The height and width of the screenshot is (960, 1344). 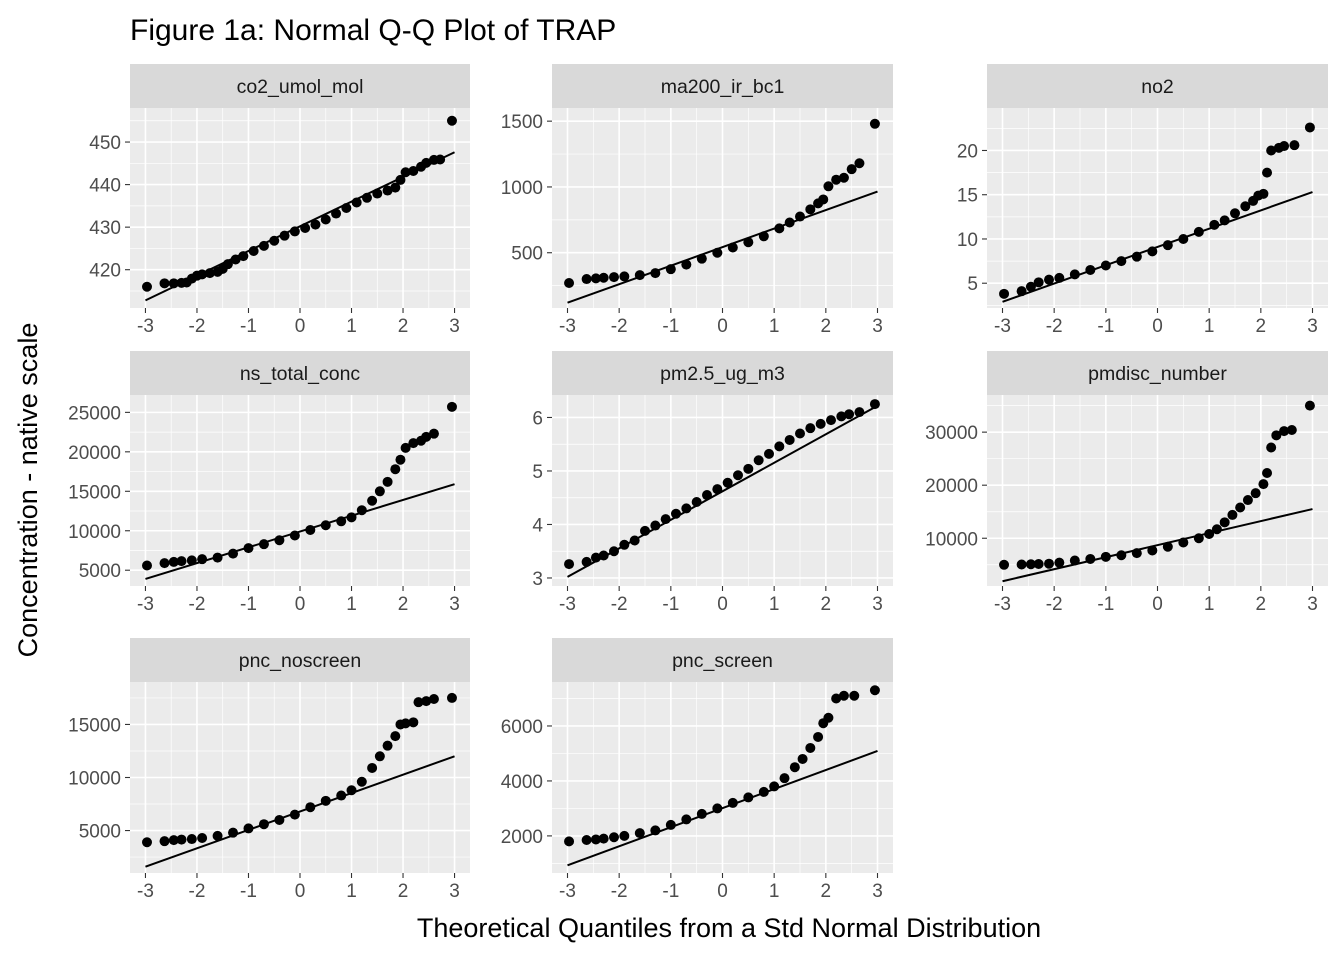 I want to click on facet-panel: ma200_ir_bc1 -3 -2 -1 0 1 2 3 500 1000 1500, so click(x=697, y=200).